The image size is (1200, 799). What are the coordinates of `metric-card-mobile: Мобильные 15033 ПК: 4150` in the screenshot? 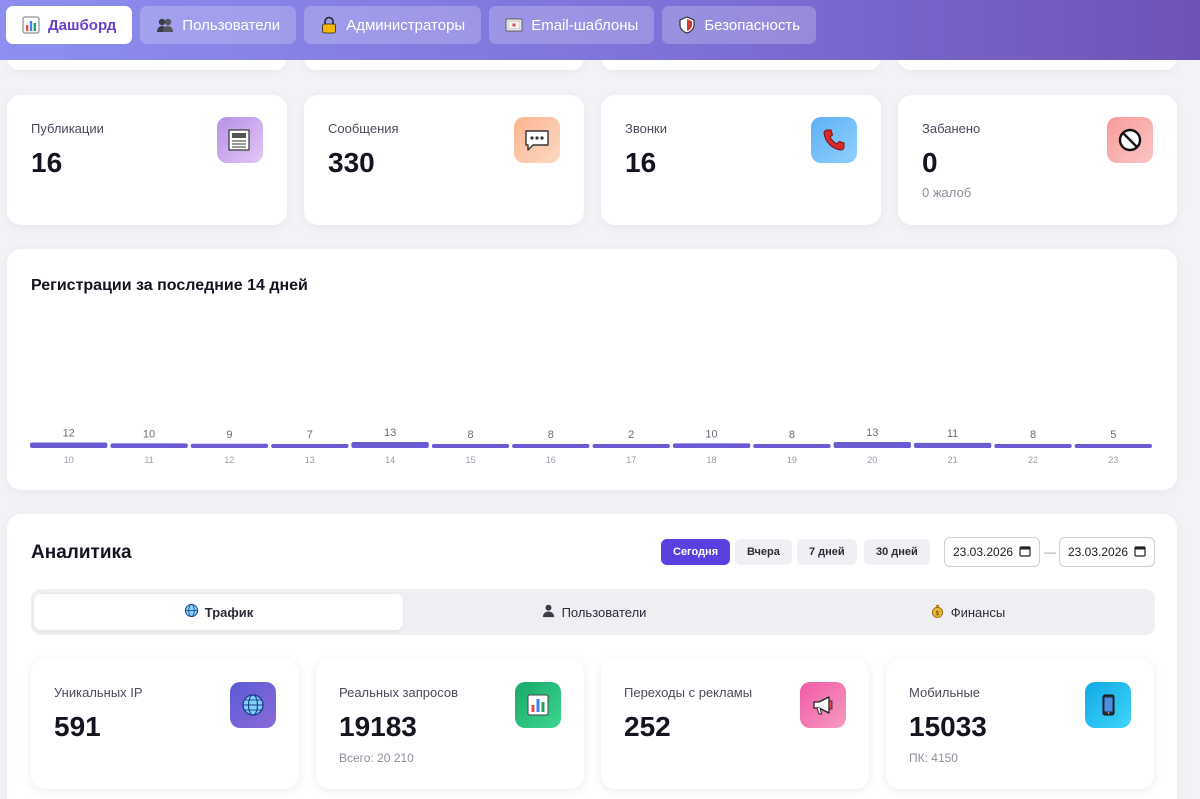 It's located at (1020, 724).